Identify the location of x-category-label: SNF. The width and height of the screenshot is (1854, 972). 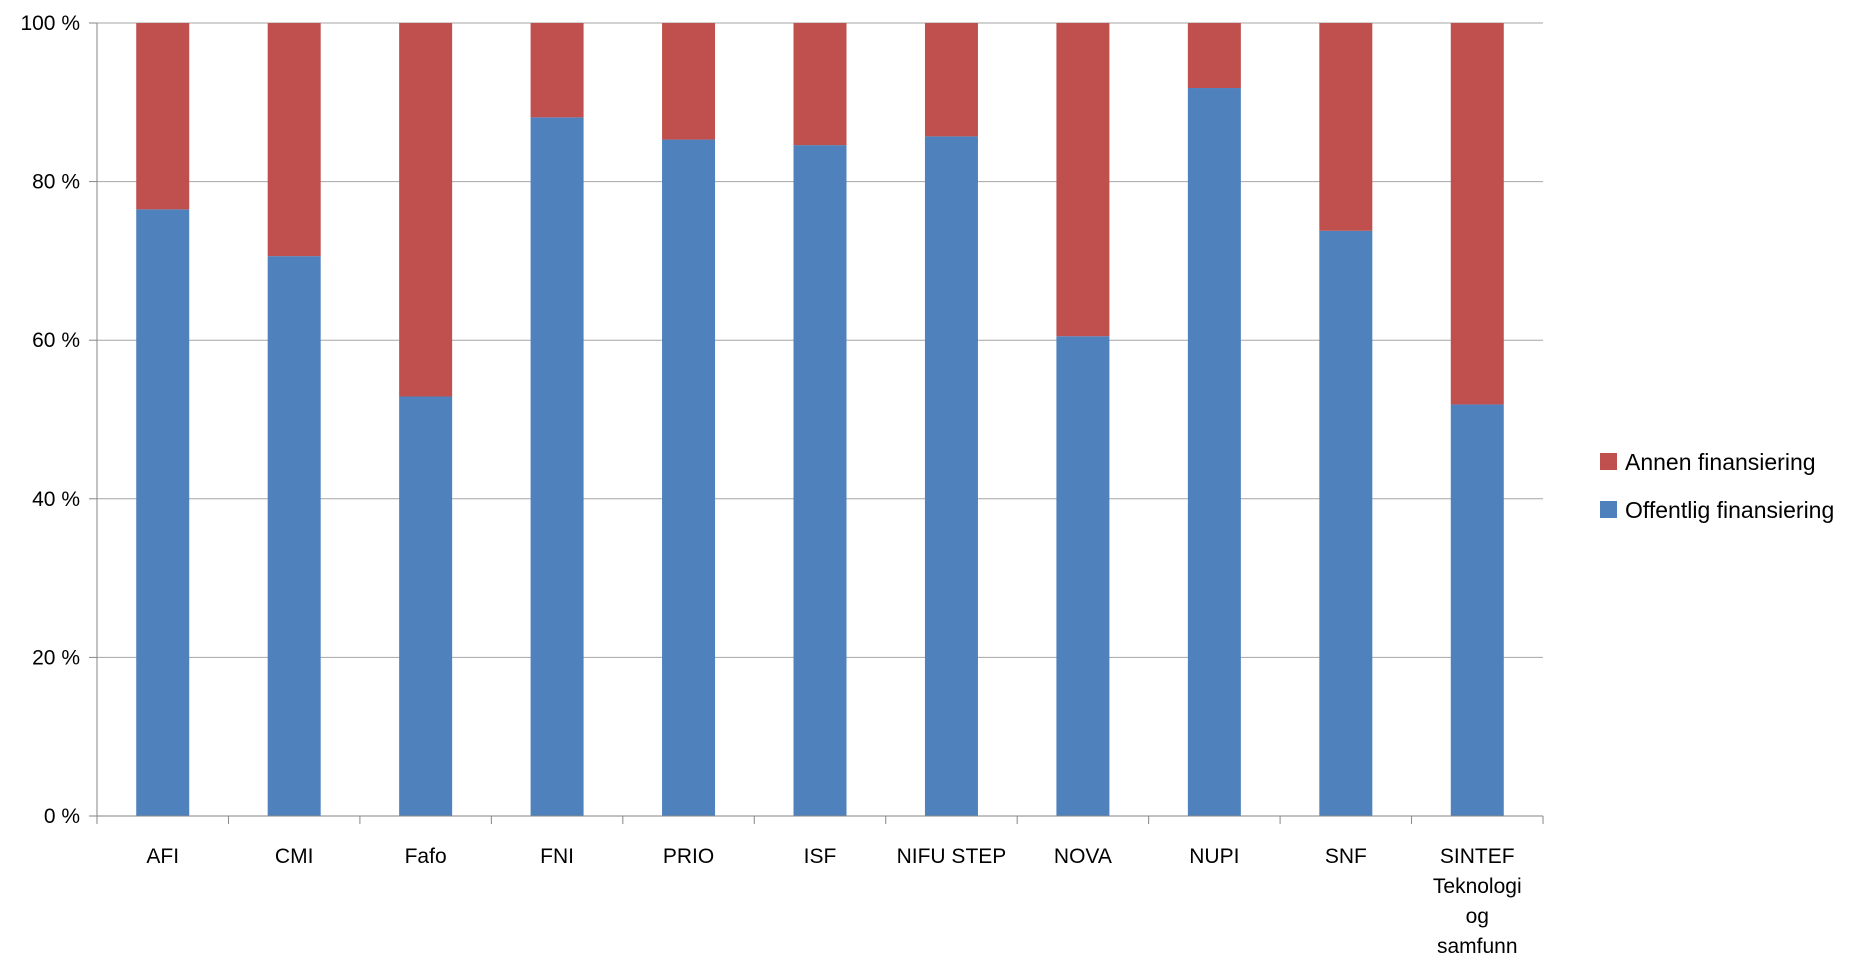
(1346, 856).